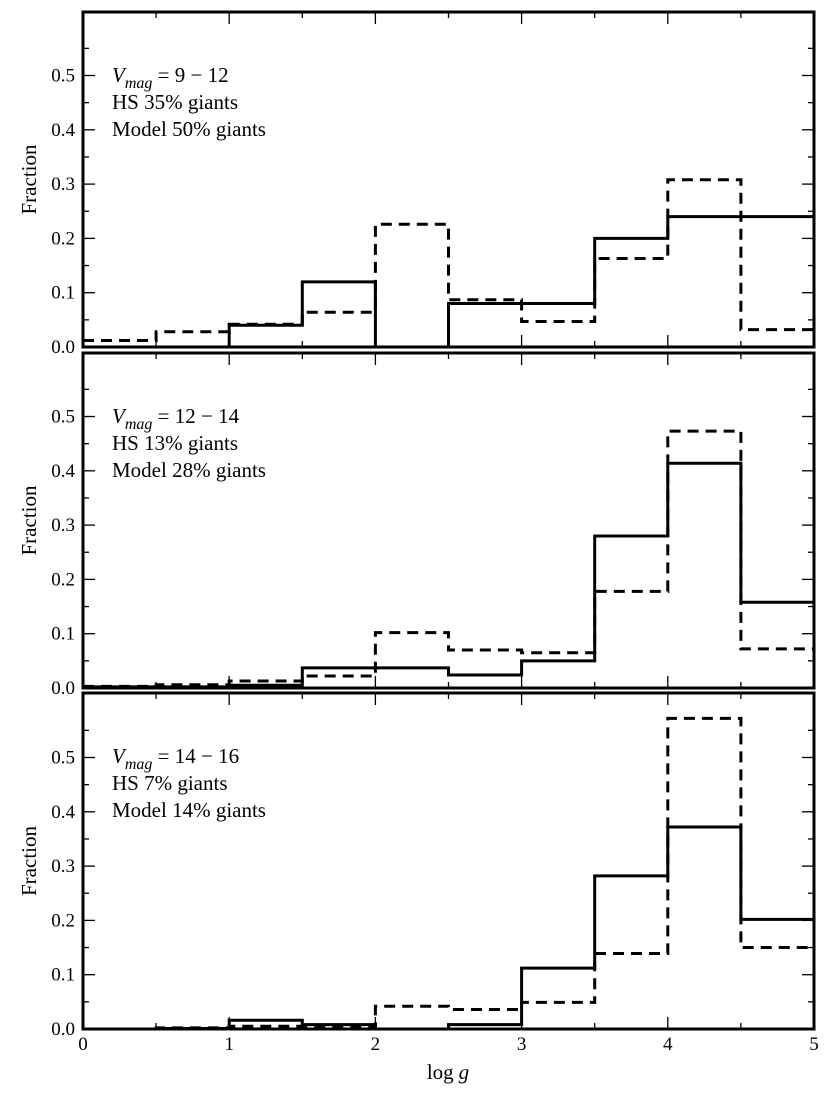 Image resolution: width=830 pixels, height=1107 pixels. What do you see at coordinates (189, 129) in the screenshot?
I see `model-giants-label: Model 50% giants` at bounding box center [189, 129].